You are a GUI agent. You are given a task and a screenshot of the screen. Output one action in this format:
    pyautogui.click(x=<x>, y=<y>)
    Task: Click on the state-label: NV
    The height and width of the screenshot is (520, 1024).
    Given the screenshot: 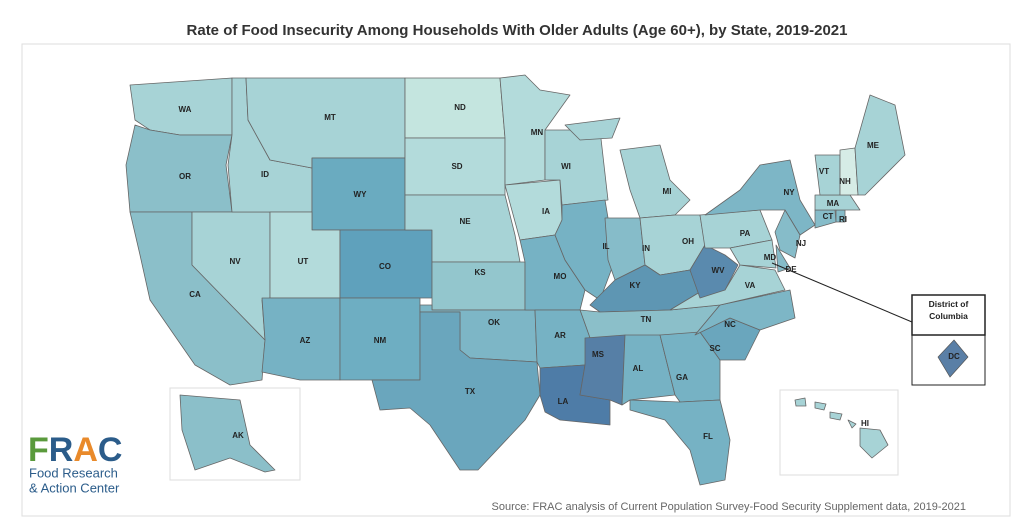 What is the action you would take?
    pyautogui.click(x=235, y=261)
    